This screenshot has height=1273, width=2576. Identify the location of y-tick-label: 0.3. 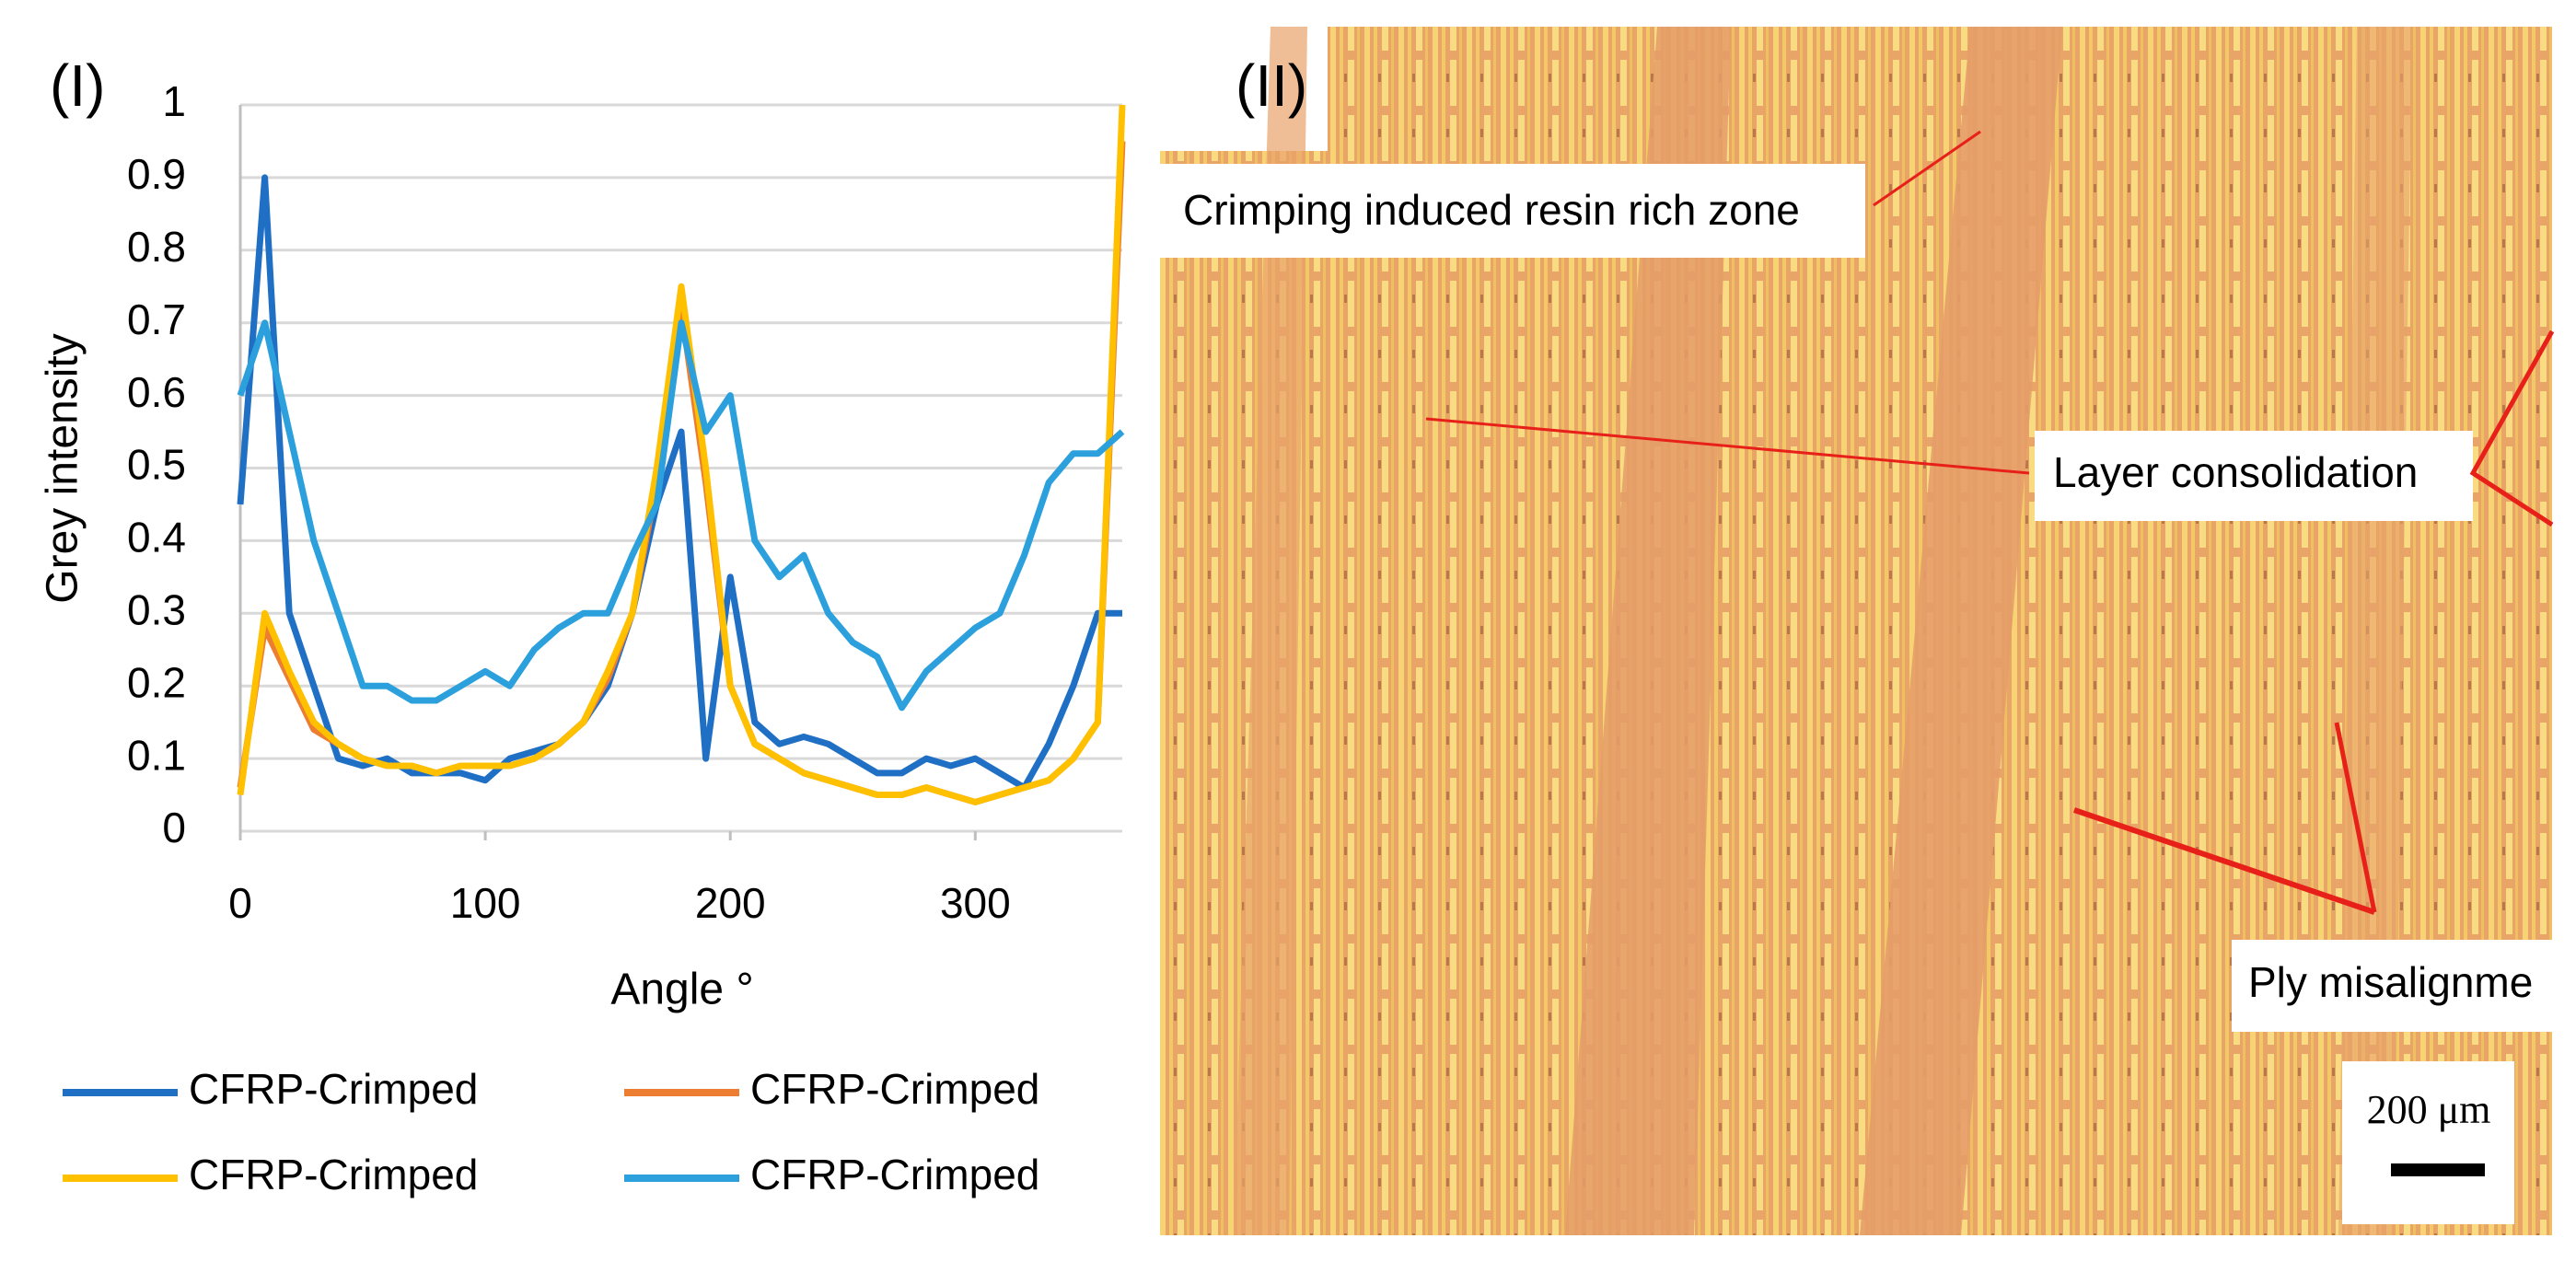
(156, 609).